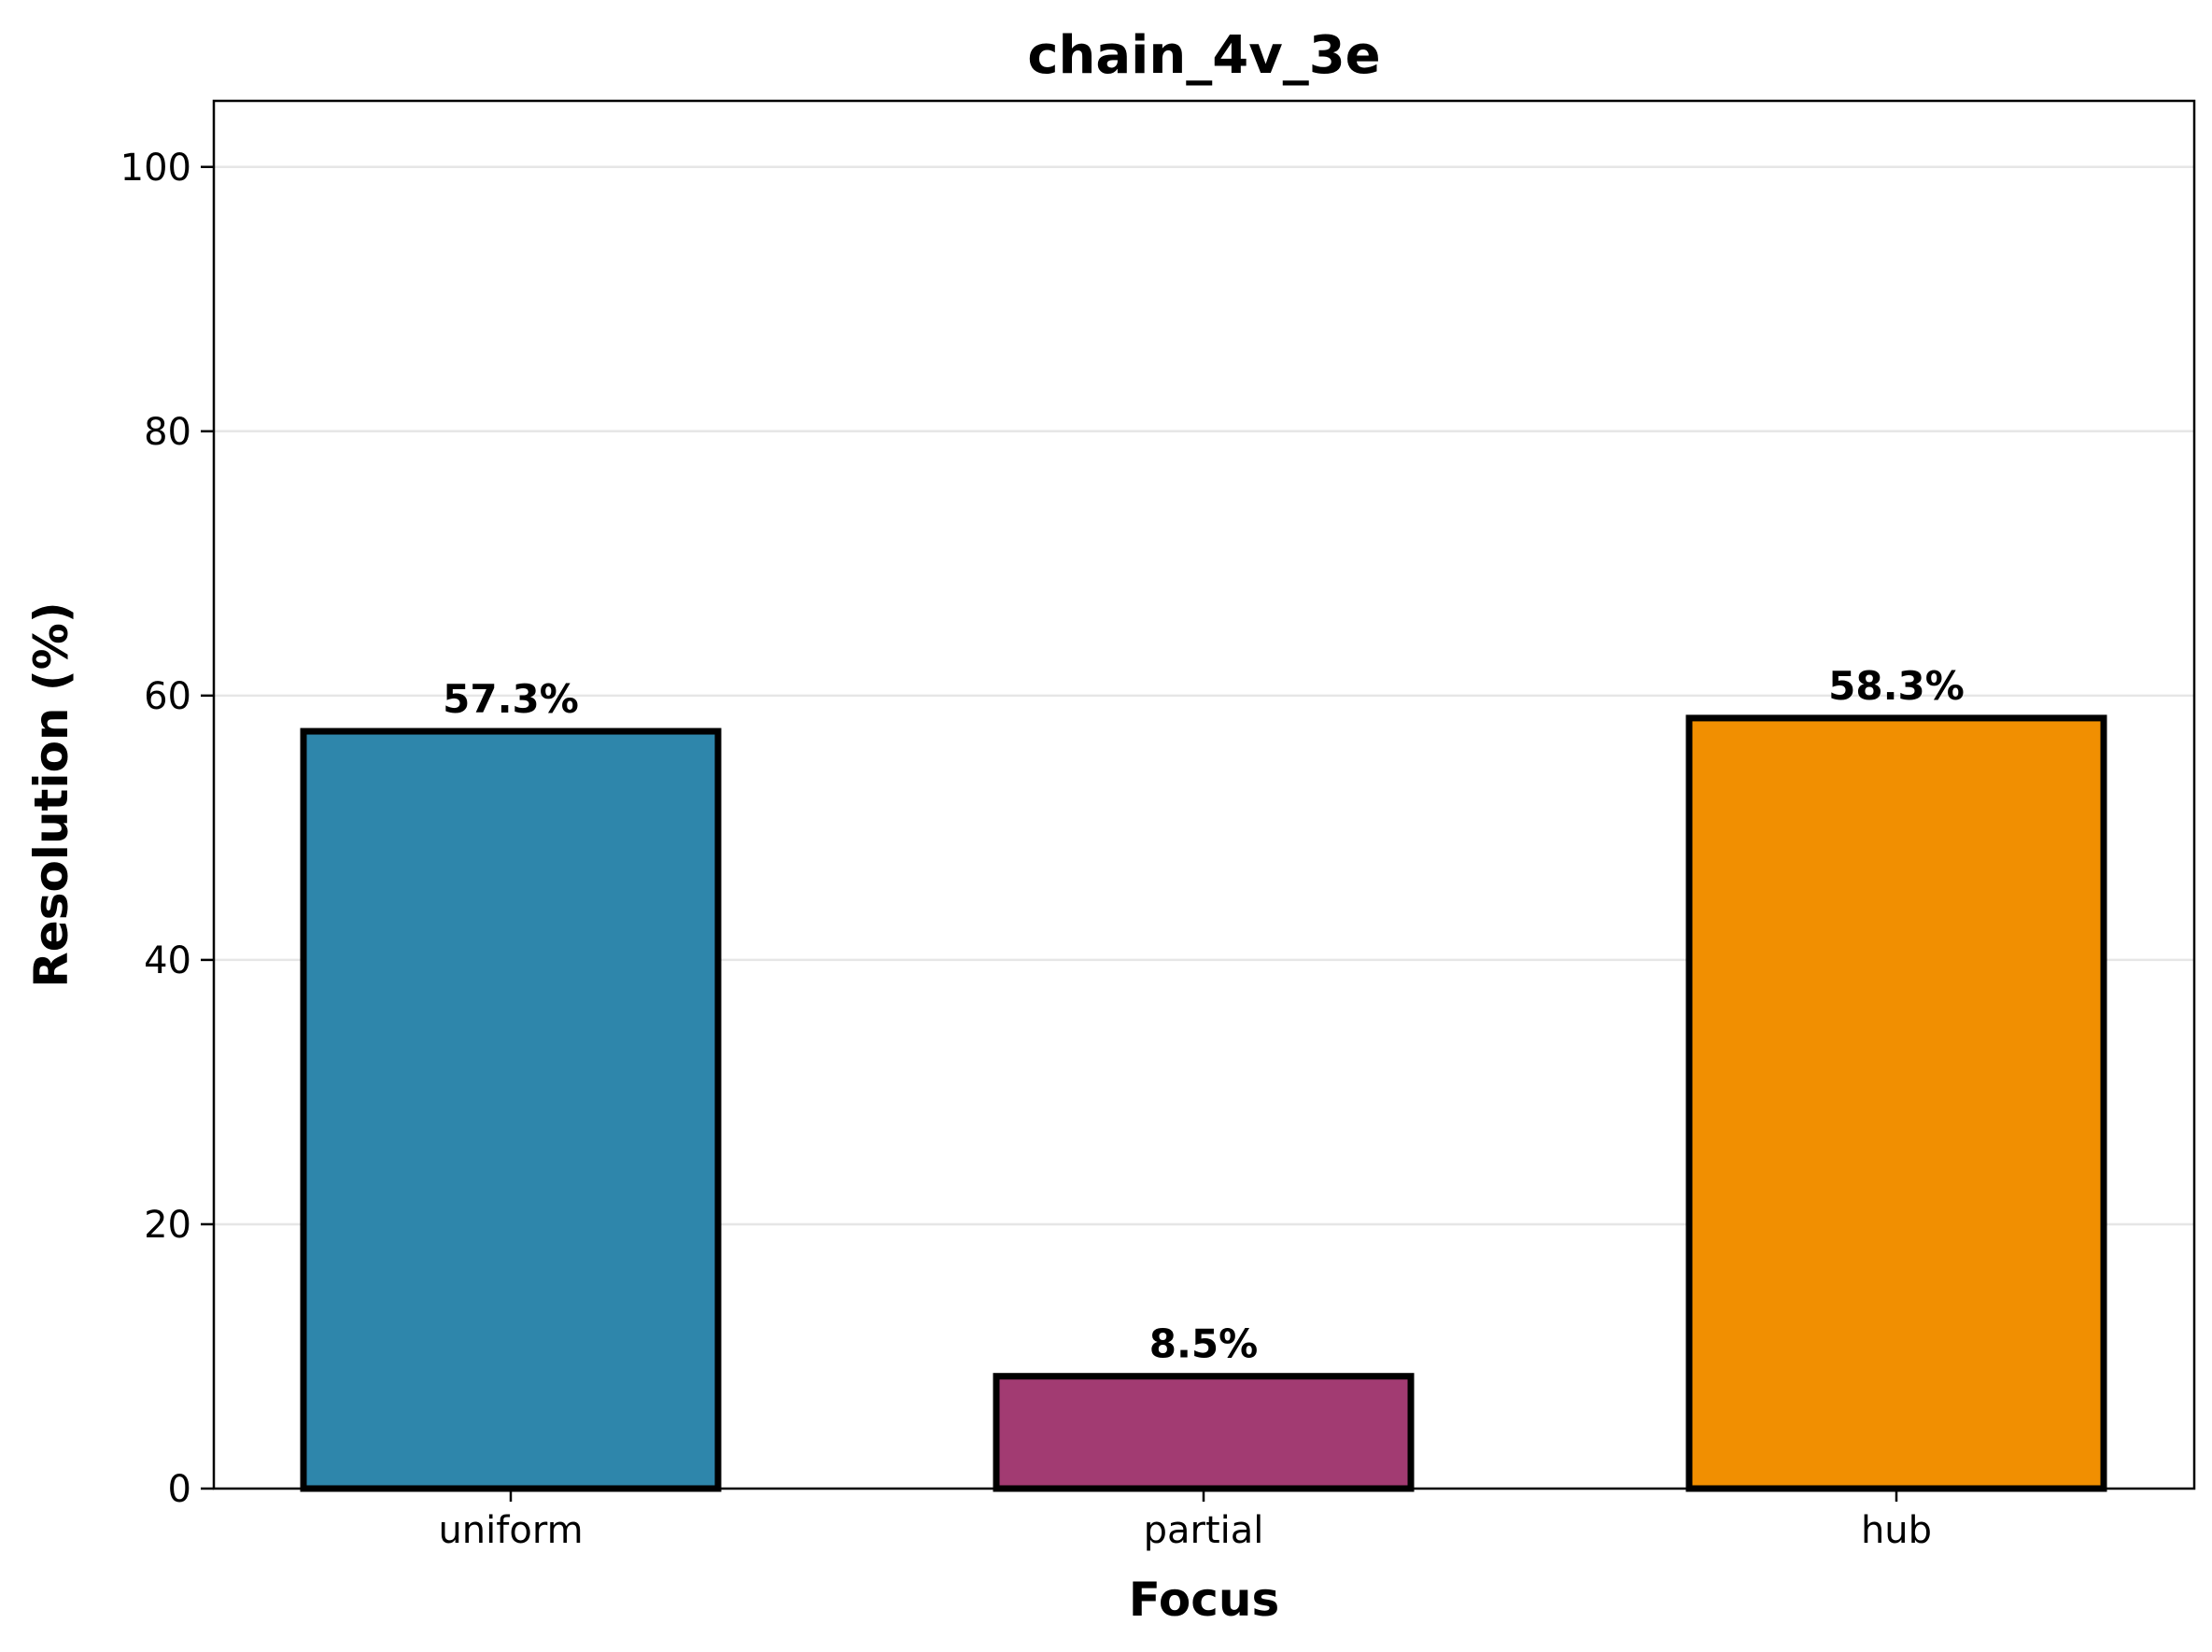  I want to click on bar-hub, so click(1896, 1103).